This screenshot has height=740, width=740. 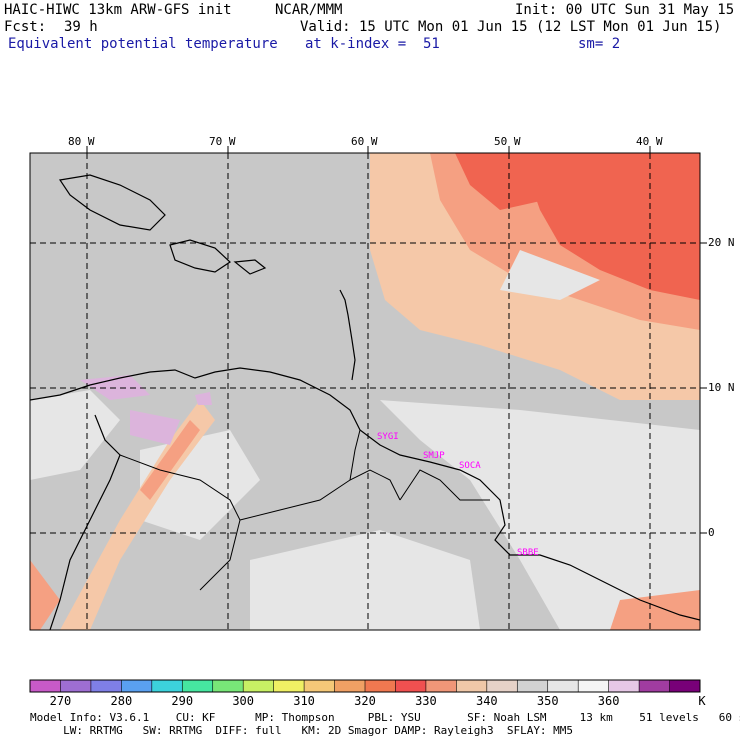 I want to click on lon-label-60w: 60 W, so click(x=364, y=141).